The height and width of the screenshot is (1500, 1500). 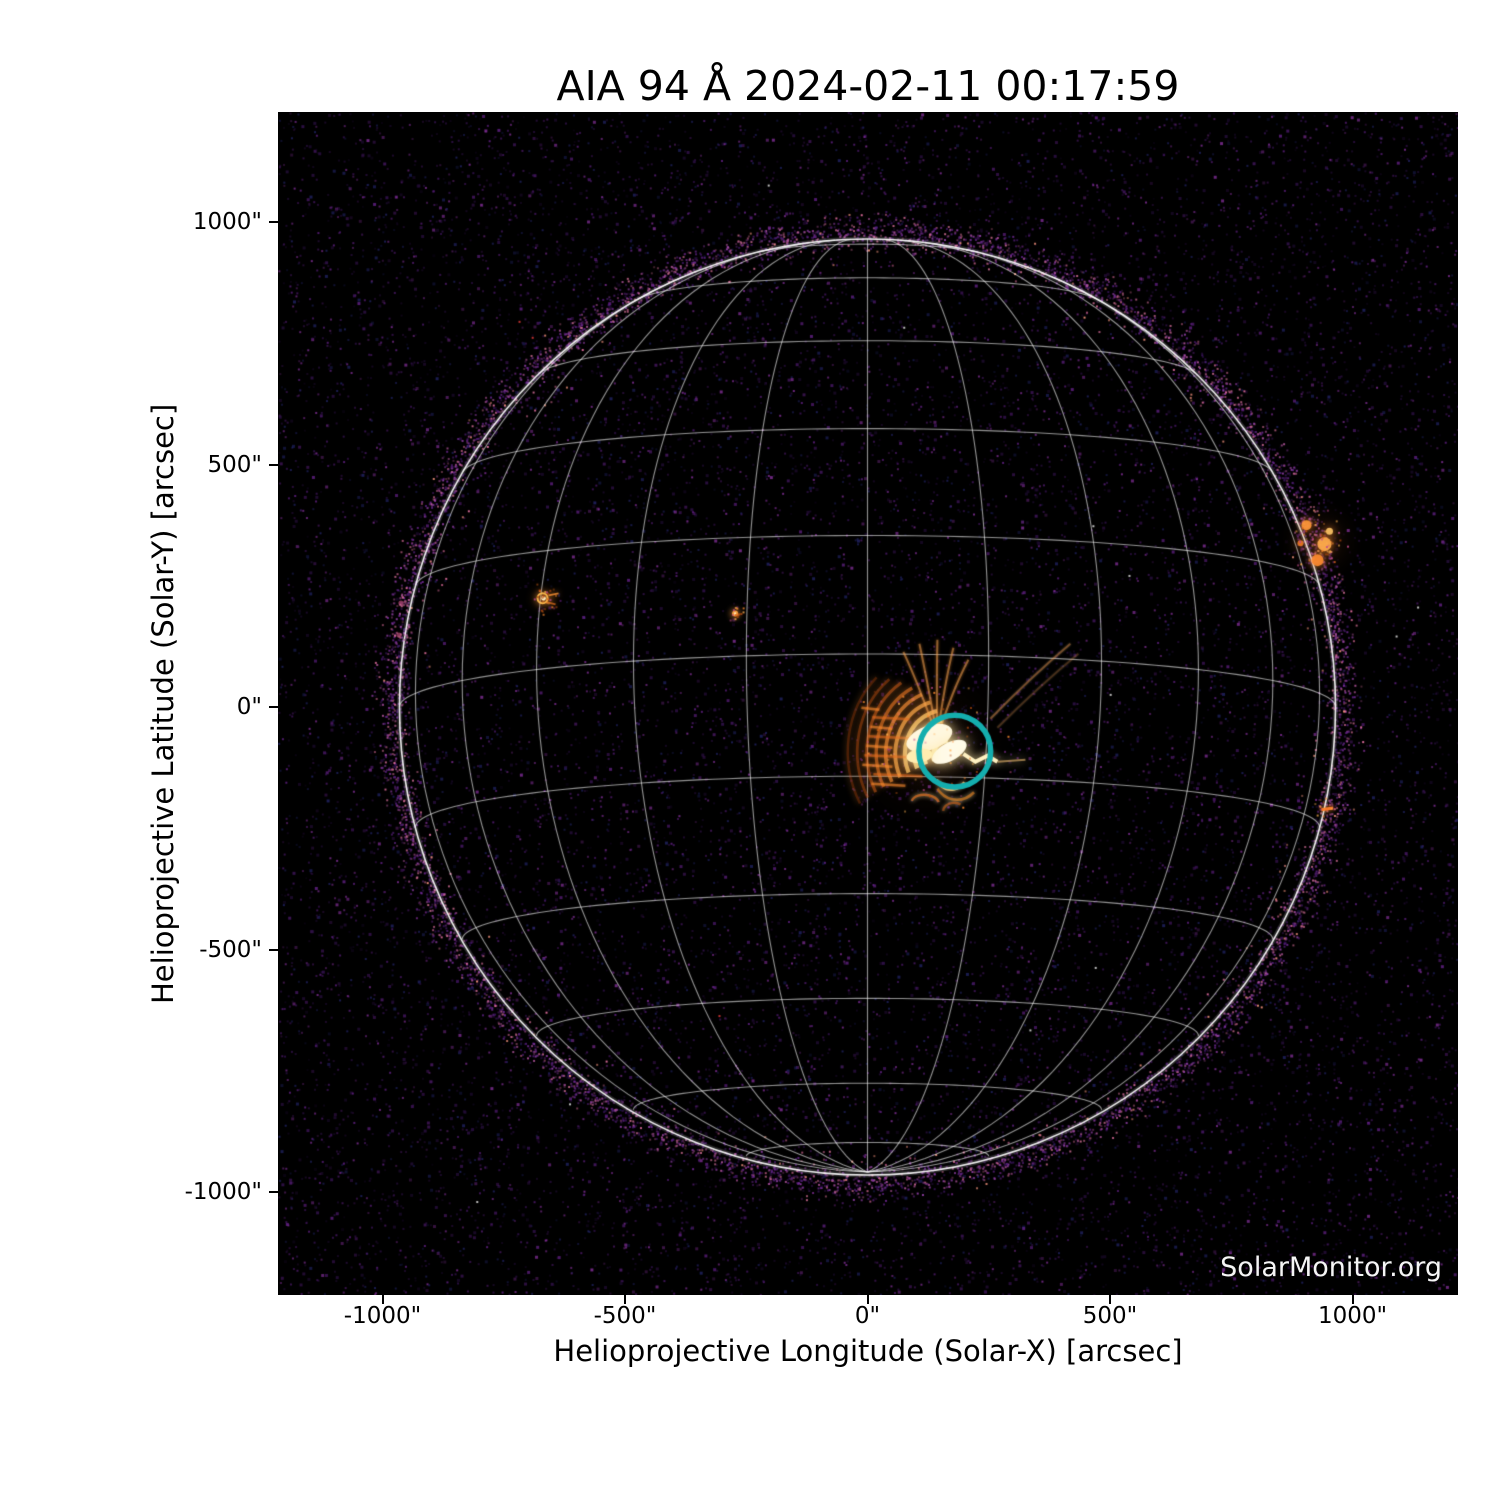 I want to click on x-tick-label: 0", so click(x=867, y=1316).